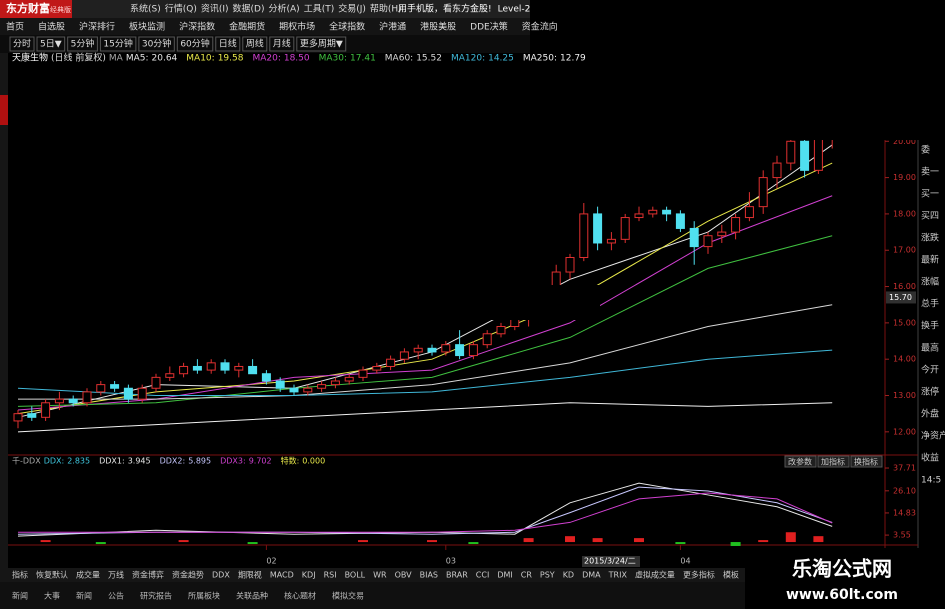 The image size is (945, 609). I want to click on edition: 经典版, so click(60, 9).